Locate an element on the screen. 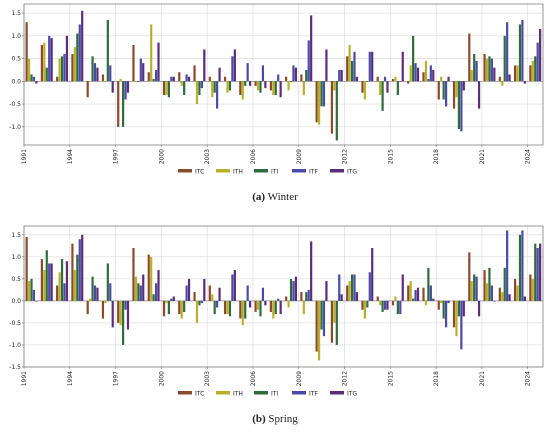 Image resolution: width=550 pixels, height=435 pixels. bar-iti-2015 is located at coordinates (397, 88).